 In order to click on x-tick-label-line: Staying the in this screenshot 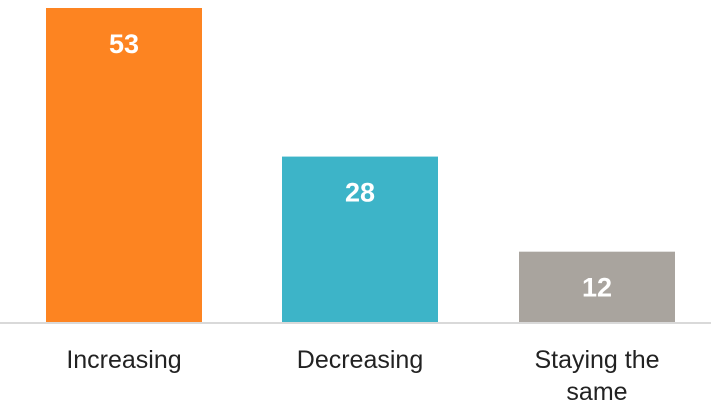, I will do `click(596, 360)`.